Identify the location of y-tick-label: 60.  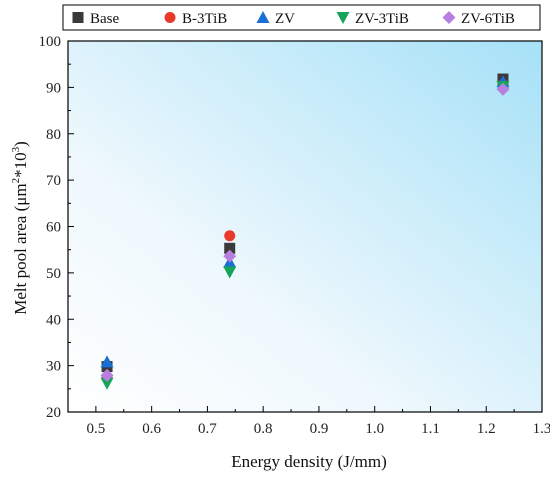
(53, 228).